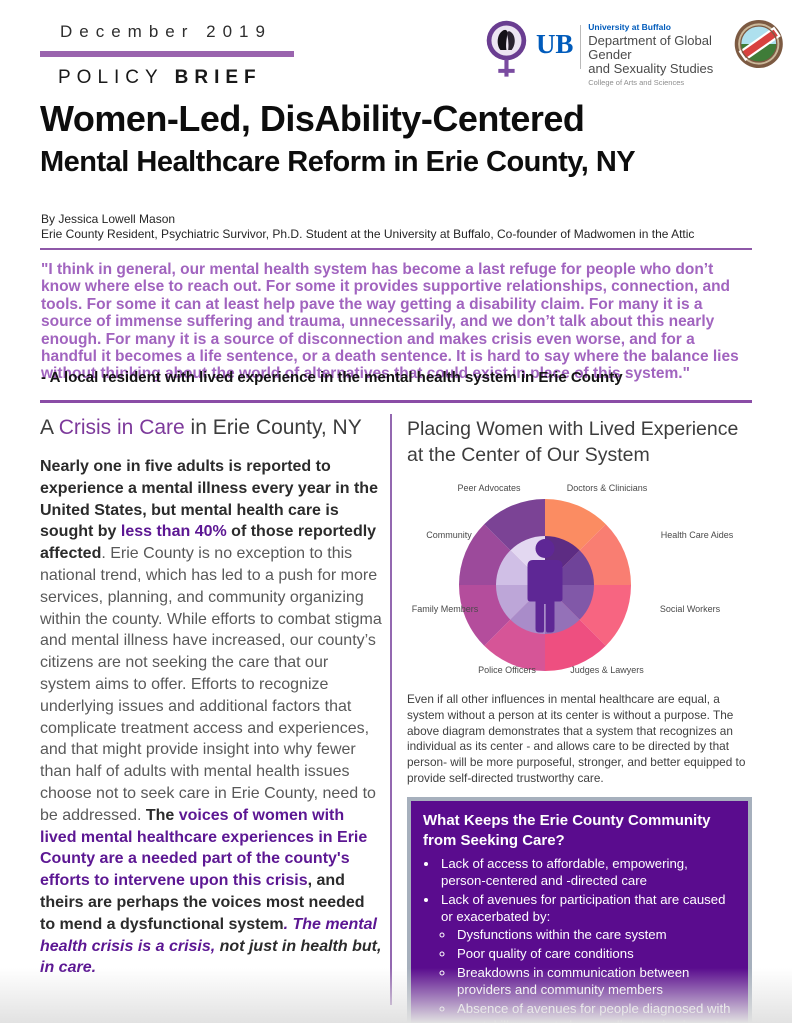  What do you see at coordinates (208, 543) in the screenshot?
I see `para-seg3: of those reportedly affected` at bounding box center [208, 543].